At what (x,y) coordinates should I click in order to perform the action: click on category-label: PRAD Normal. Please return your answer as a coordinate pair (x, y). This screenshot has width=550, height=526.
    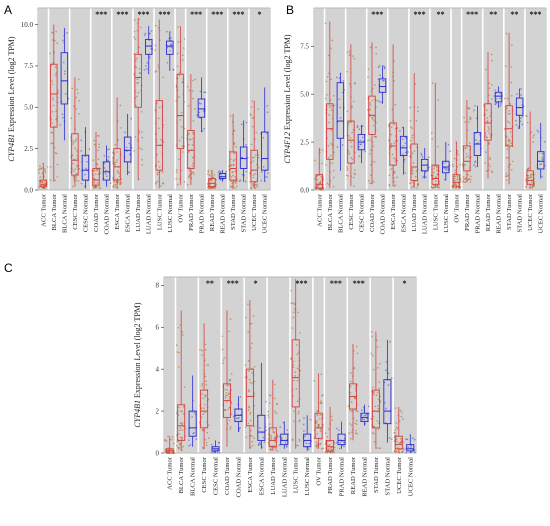
    Looking at the image, I should click on (342, 477).